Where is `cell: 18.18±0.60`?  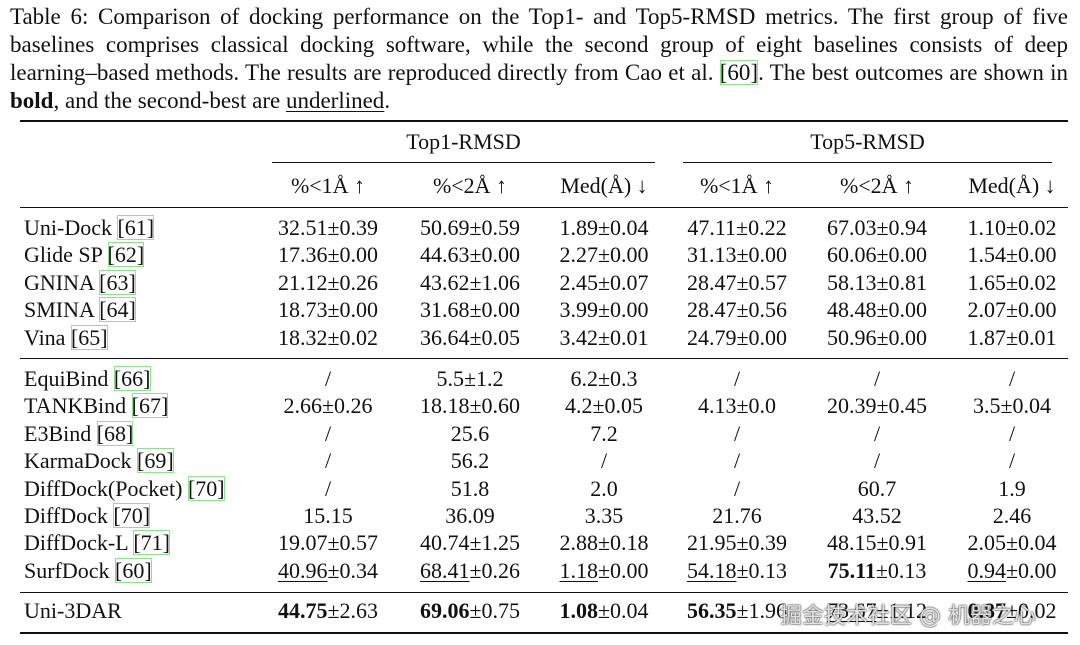
cell: 18.18±0.60 is located at coordinates (470, 406).